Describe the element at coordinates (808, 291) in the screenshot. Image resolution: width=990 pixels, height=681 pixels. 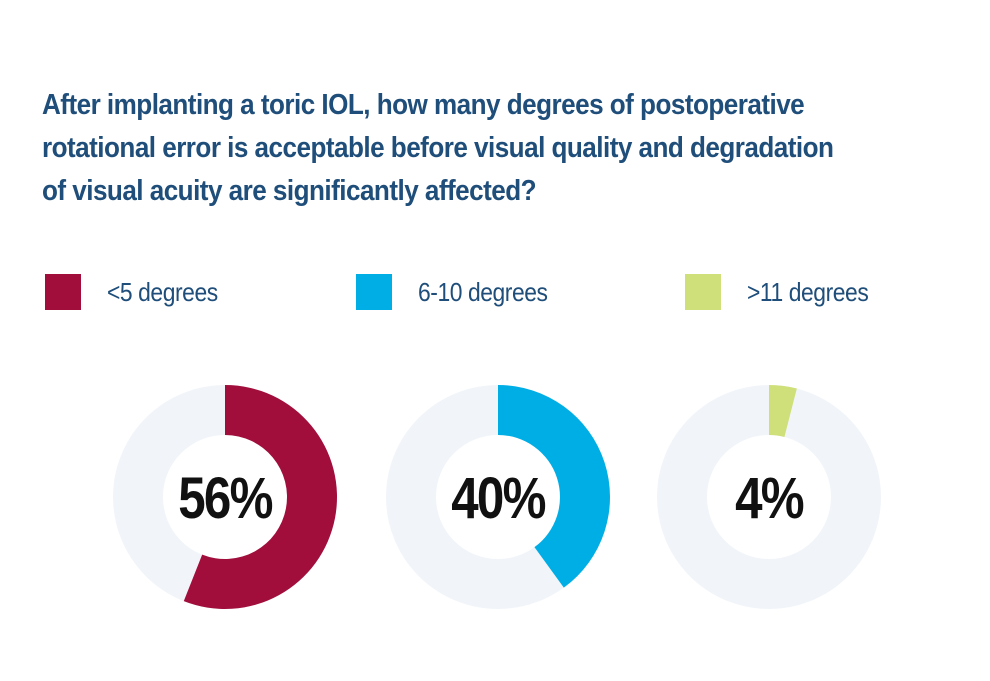
I see `legend-label: >11 degrees` at that location.